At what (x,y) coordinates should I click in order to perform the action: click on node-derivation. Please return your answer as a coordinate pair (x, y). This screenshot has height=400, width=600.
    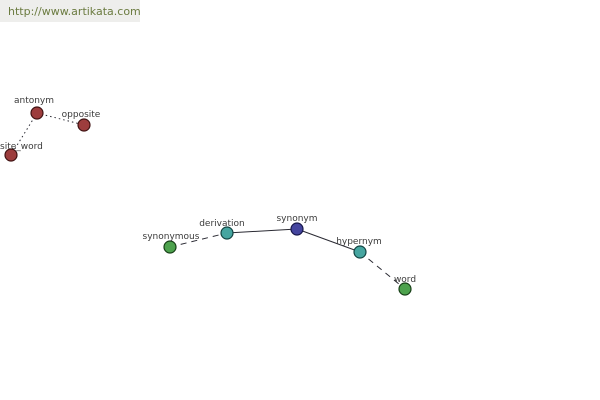
    Looking at the image, I should click on (227, 233).